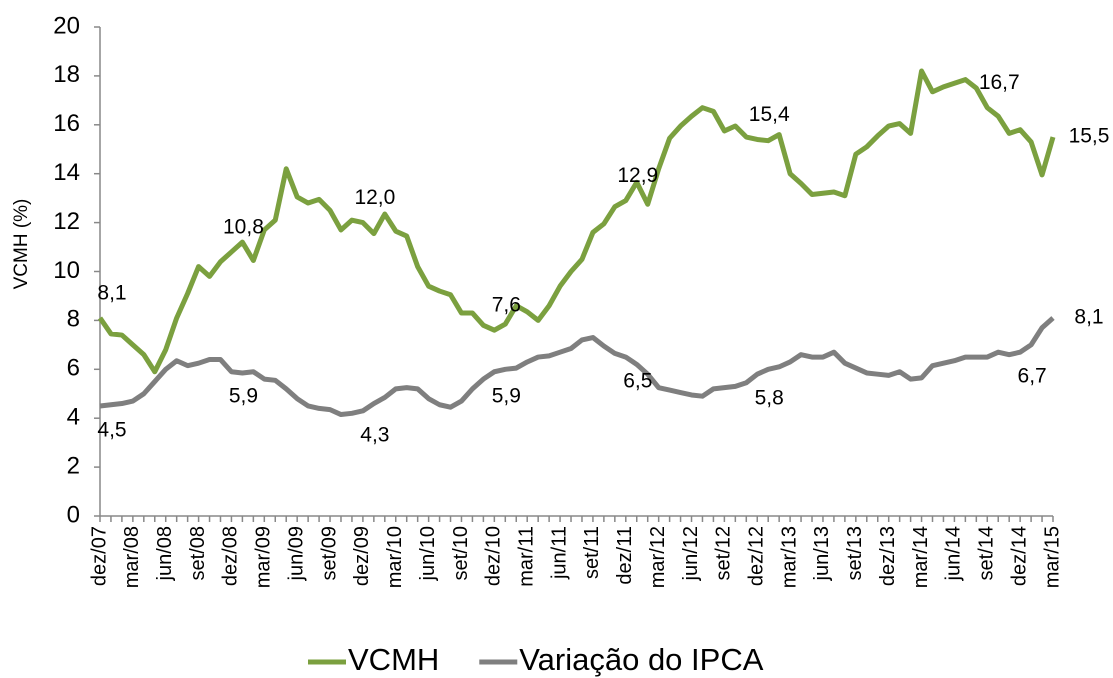 The height and width of the screenshot is (678, 1113). Describe the element at coordinates (855, 553) in the screenshot. I see `x-tick-label: set/13` at that location.